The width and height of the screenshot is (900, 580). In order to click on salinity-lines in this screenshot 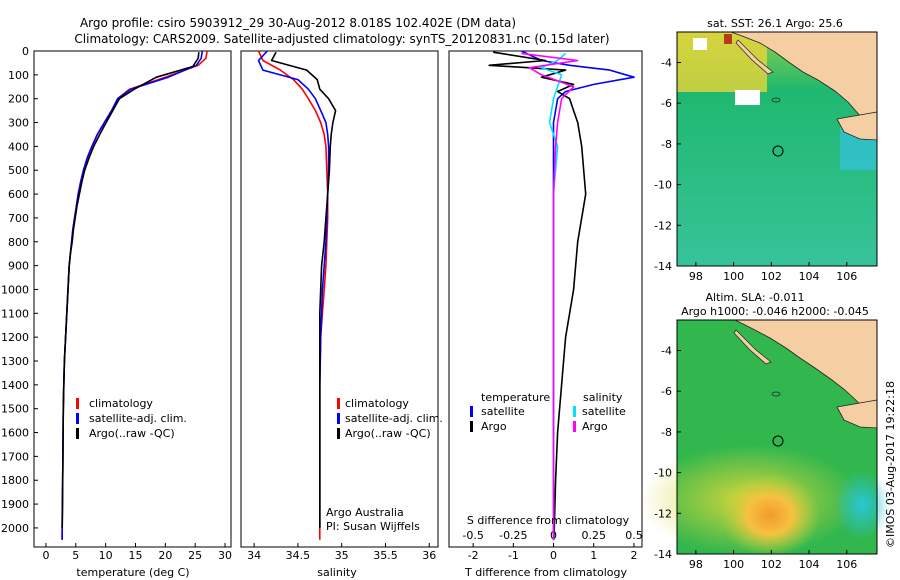, I will do `click(297, 295)`.